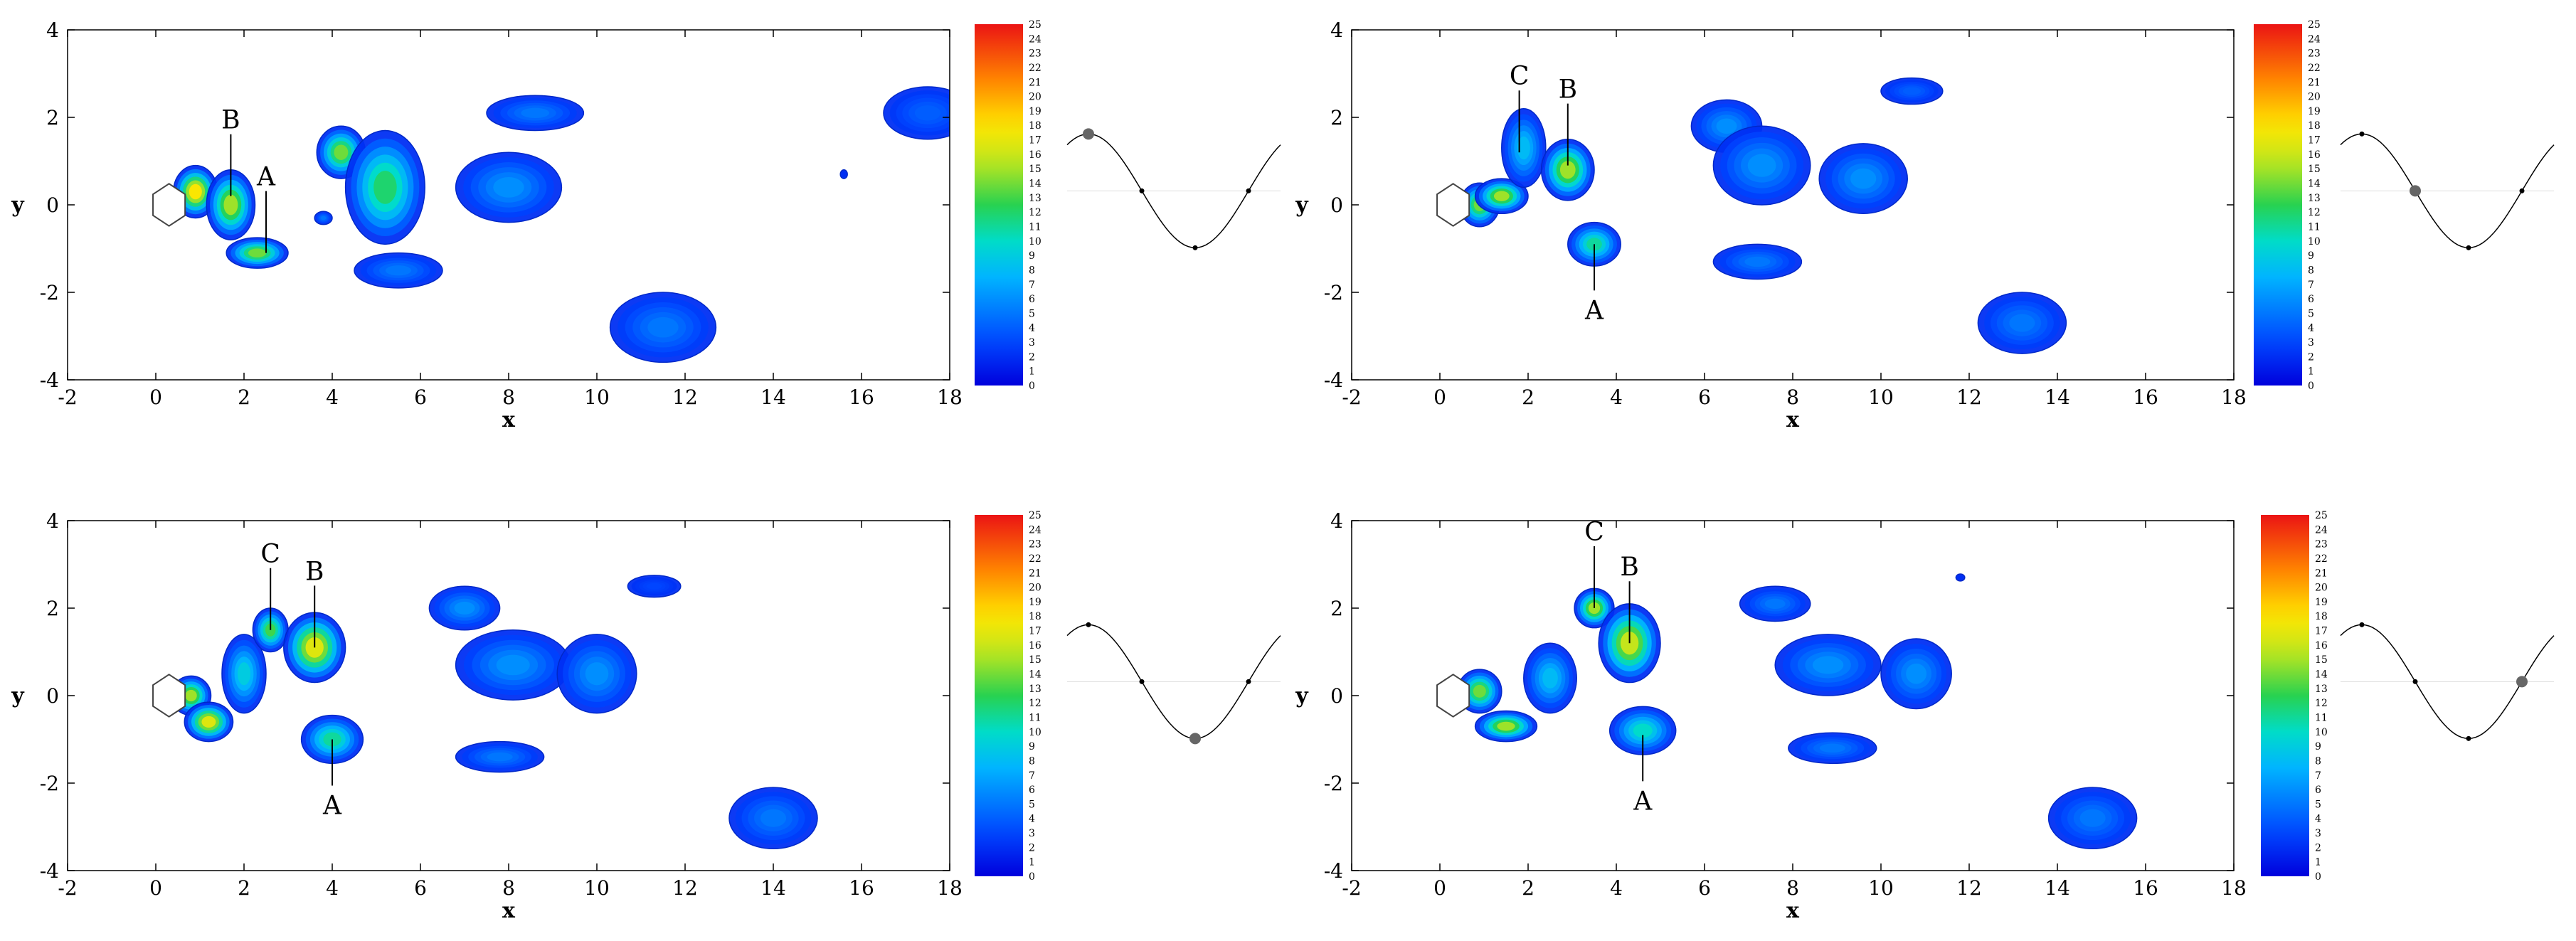 The height and width of the screenshot is (941, 2576). Describe the element at coordinates (1439, 888) in the screenshot. I see `x-tick-label: 0` at that location.